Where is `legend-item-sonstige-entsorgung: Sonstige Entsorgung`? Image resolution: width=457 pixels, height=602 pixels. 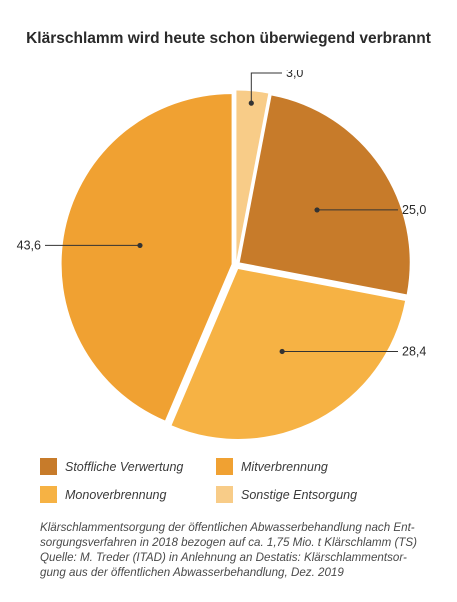 legend-item-sonstige-entsorgung: Sonstige Entsorgung is located at coordinates (286, 494).